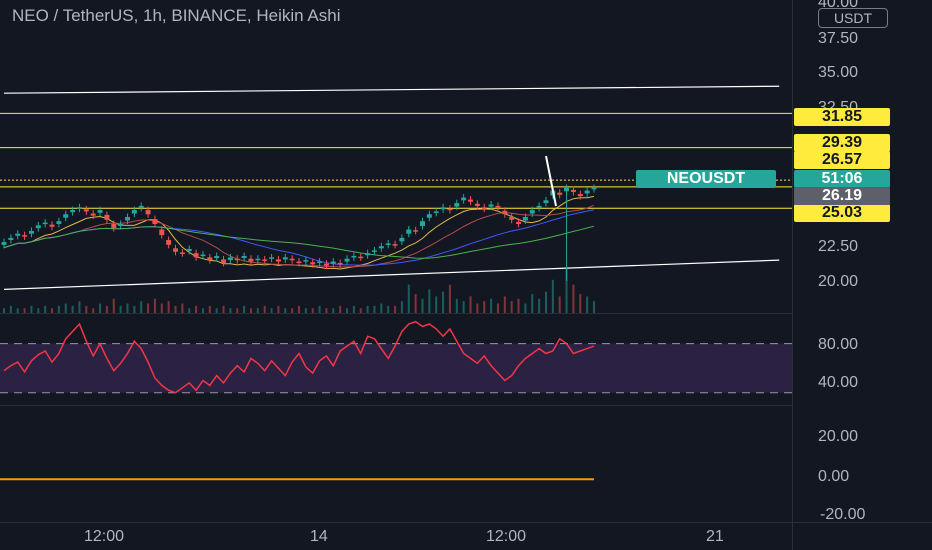 The image size is (932, 550). Describe the element at coordinates (396, 368) in the screenshot. I see `rsi-band` at that location.